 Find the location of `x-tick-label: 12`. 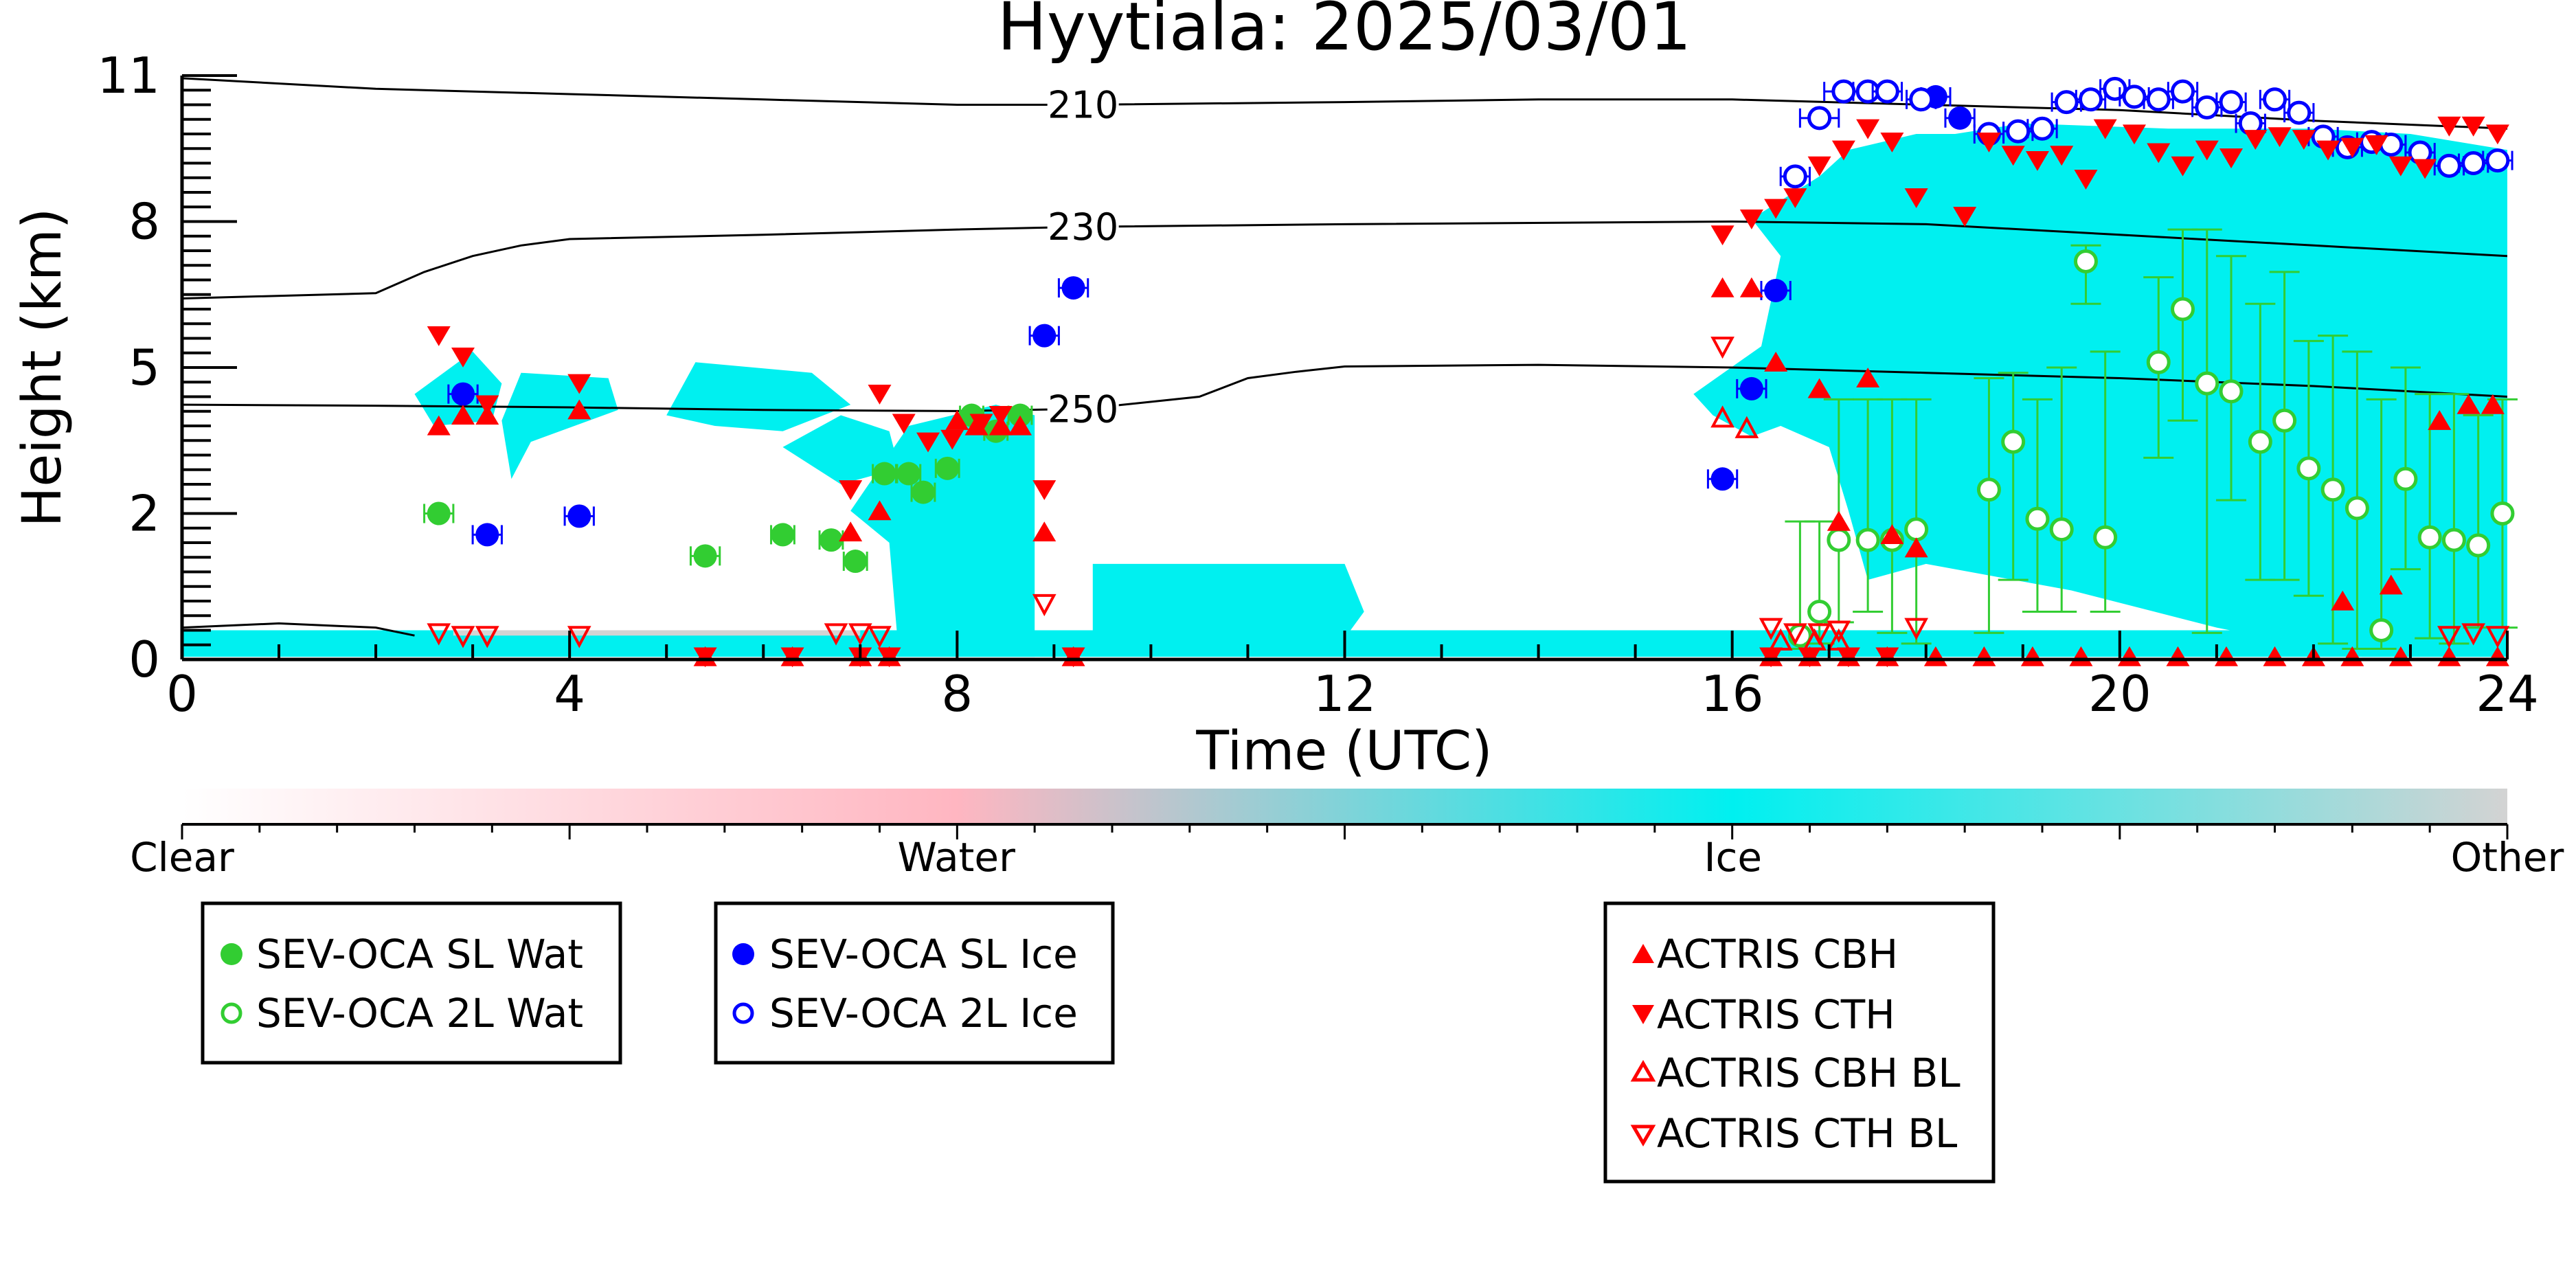

x-tick-label: 12 is located at coordinates (1345, 694).